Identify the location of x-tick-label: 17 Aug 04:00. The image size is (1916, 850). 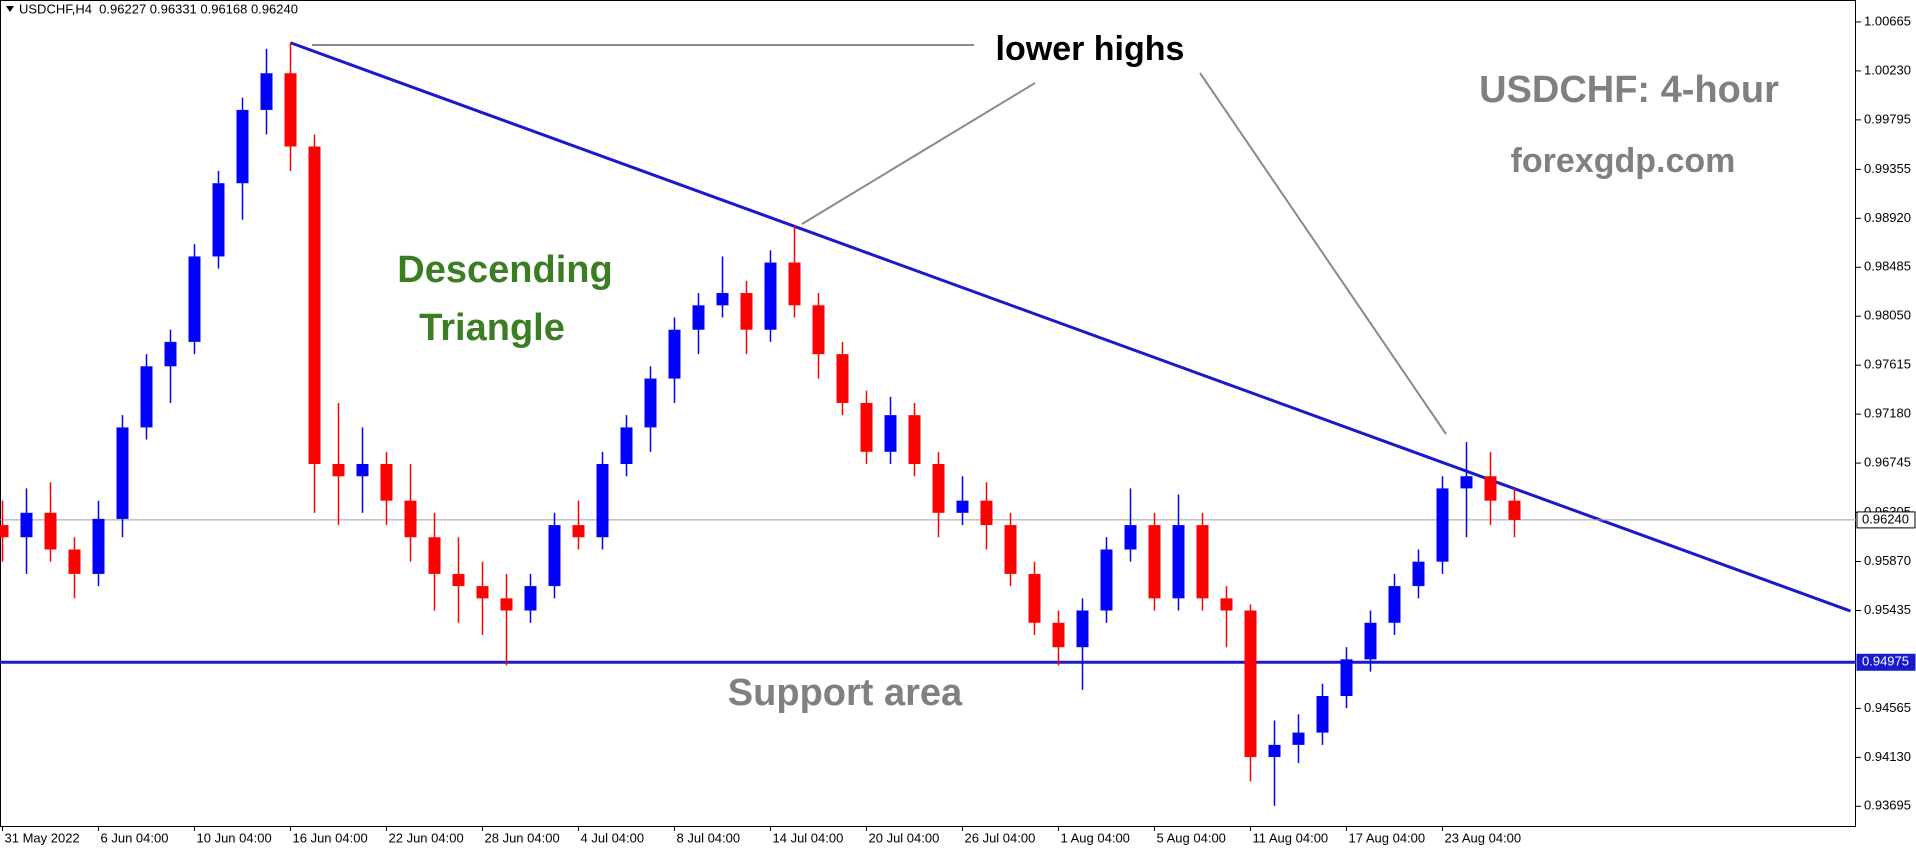
(1387, 837).